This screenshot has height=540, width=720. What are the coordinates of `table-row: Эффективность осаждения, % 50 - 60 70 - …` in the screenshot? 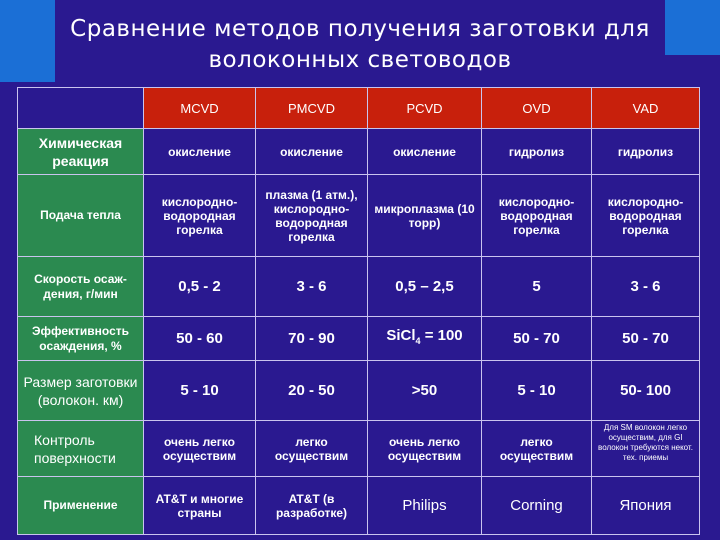 It's located at (358, 338).